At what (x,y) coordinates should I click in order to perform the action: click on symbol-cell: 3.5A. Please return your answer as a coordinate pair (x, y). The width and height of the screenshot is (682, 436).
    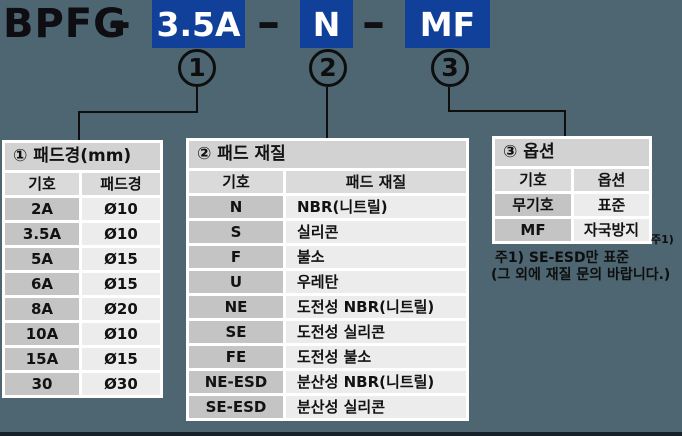
    Looking at the image, I should click on (42, 234).